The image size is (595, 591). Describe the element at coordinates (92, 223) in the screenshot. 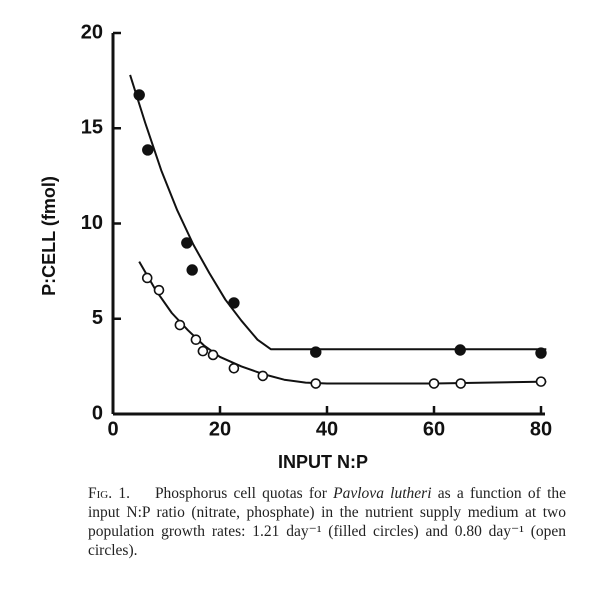

I see `y-tick-label: 10` at that location.